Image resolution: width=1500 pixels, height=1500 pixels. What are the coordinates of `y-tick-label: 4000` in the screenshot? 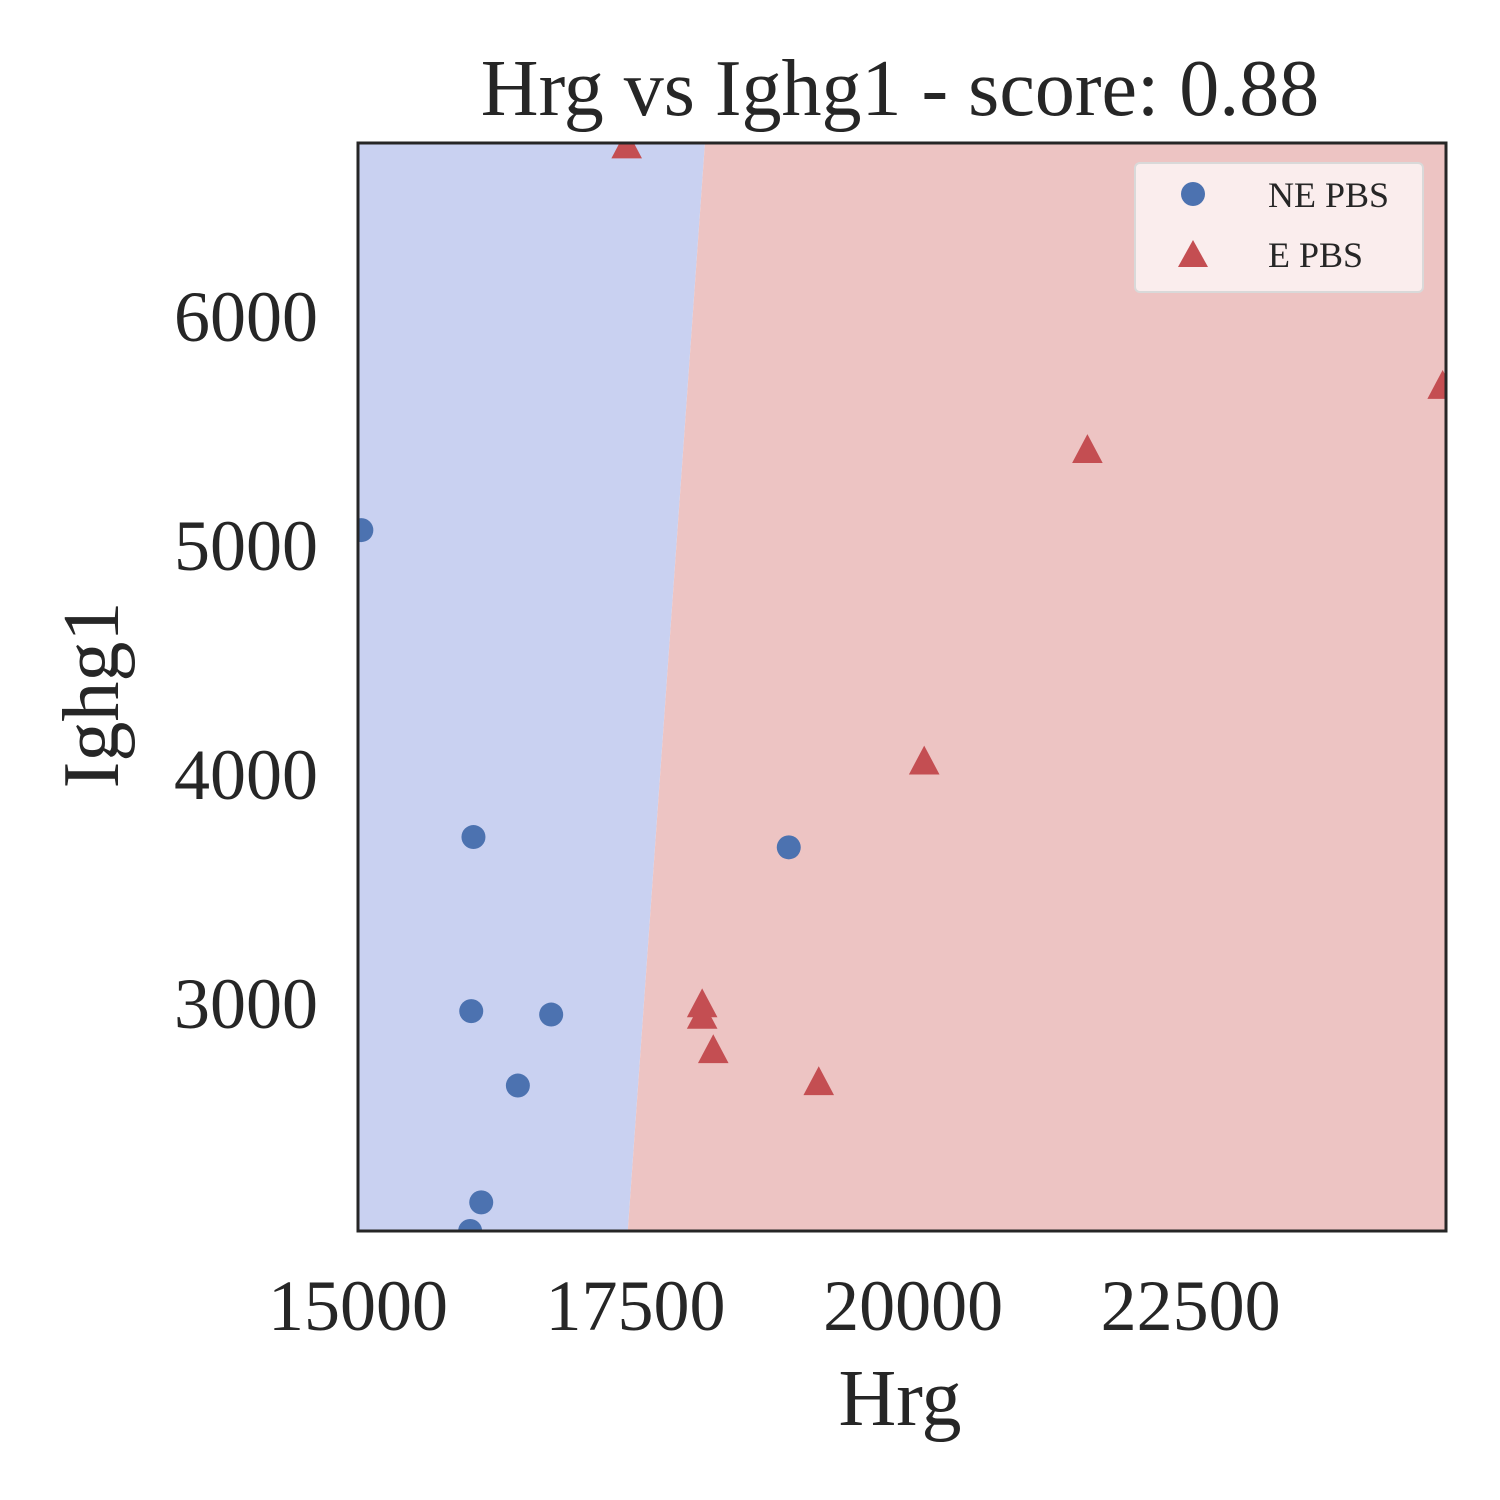 It's located at (246, 775).